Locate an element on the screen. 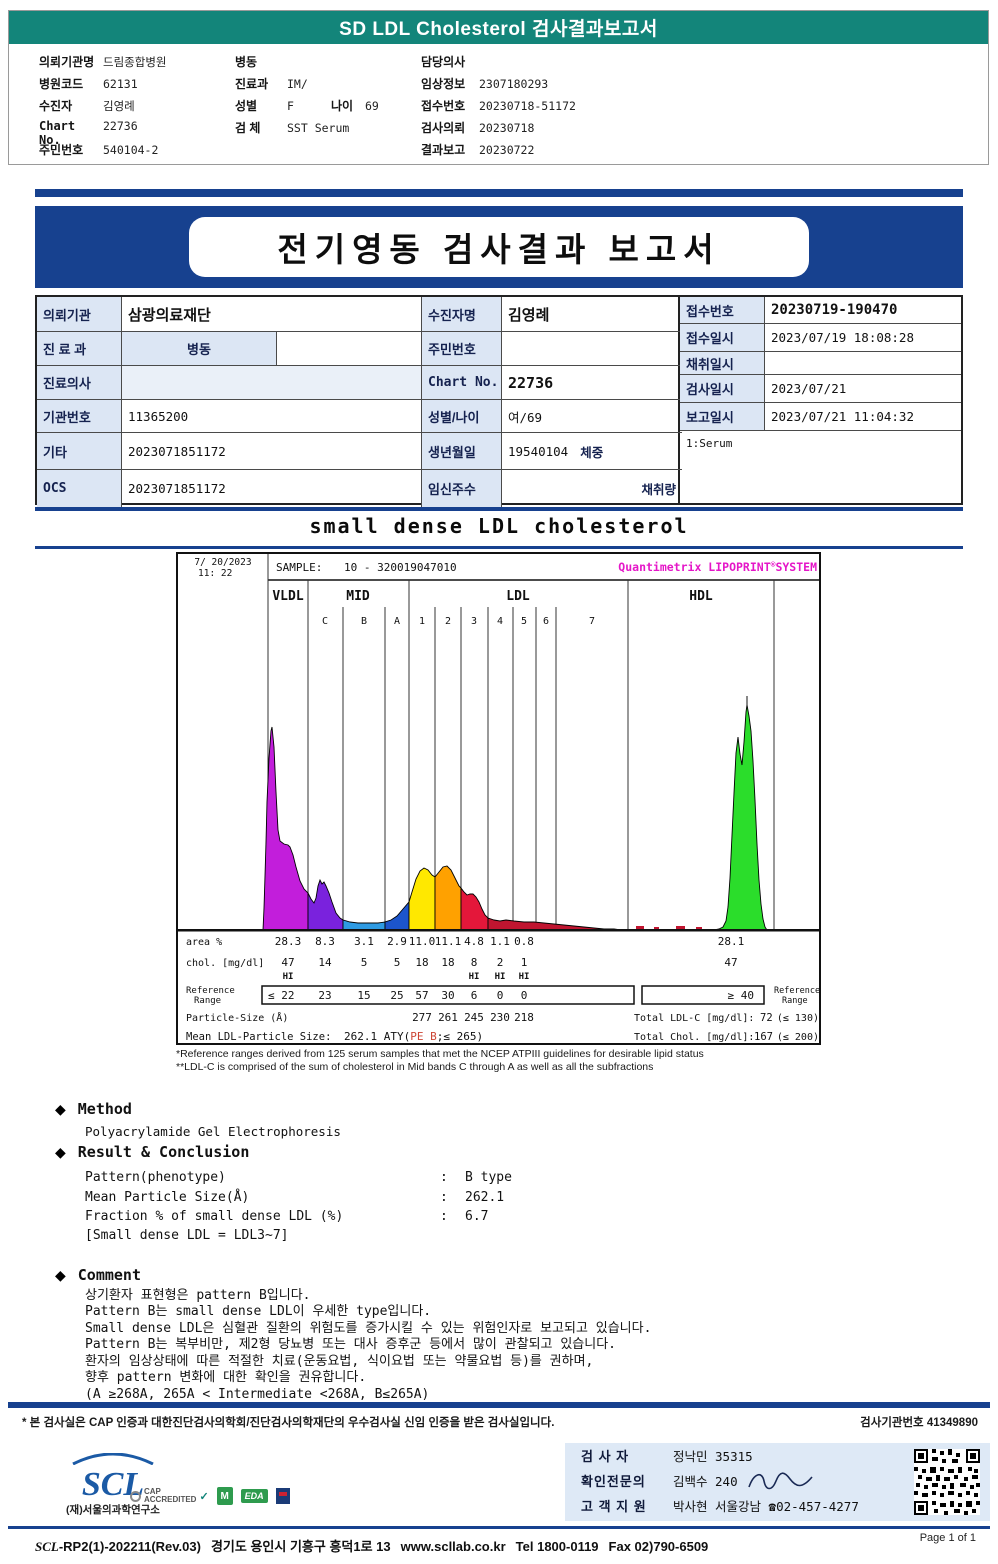  cap-text: CAP ACCREDITED is located at coordinates (170, 1496).